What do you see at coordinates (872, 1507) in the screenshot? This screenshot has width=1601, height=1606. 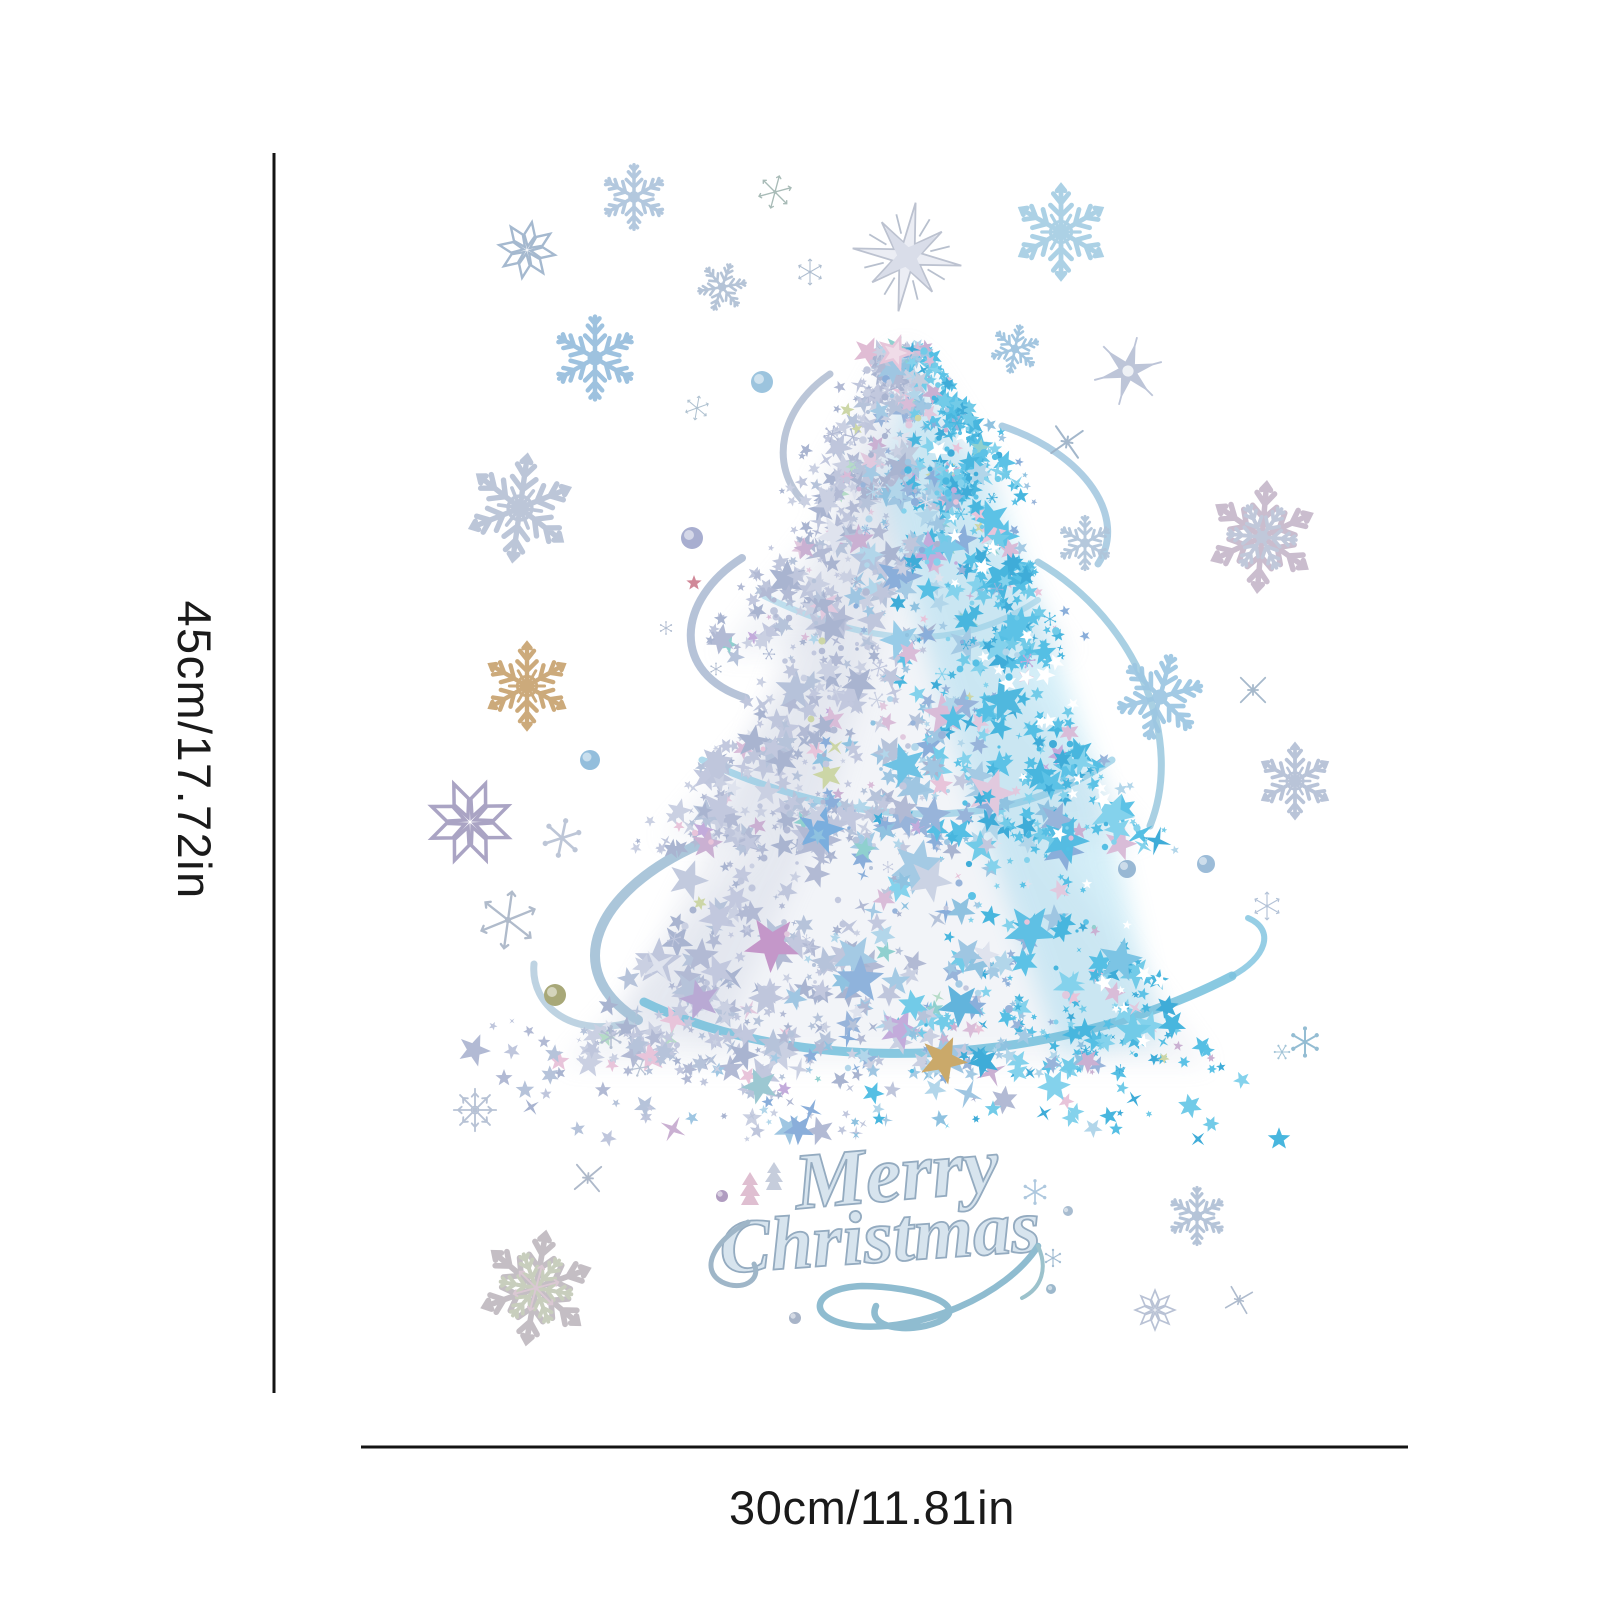 I see `svg-text: 30cm/11.81in` at bounding box center [872, 1507].